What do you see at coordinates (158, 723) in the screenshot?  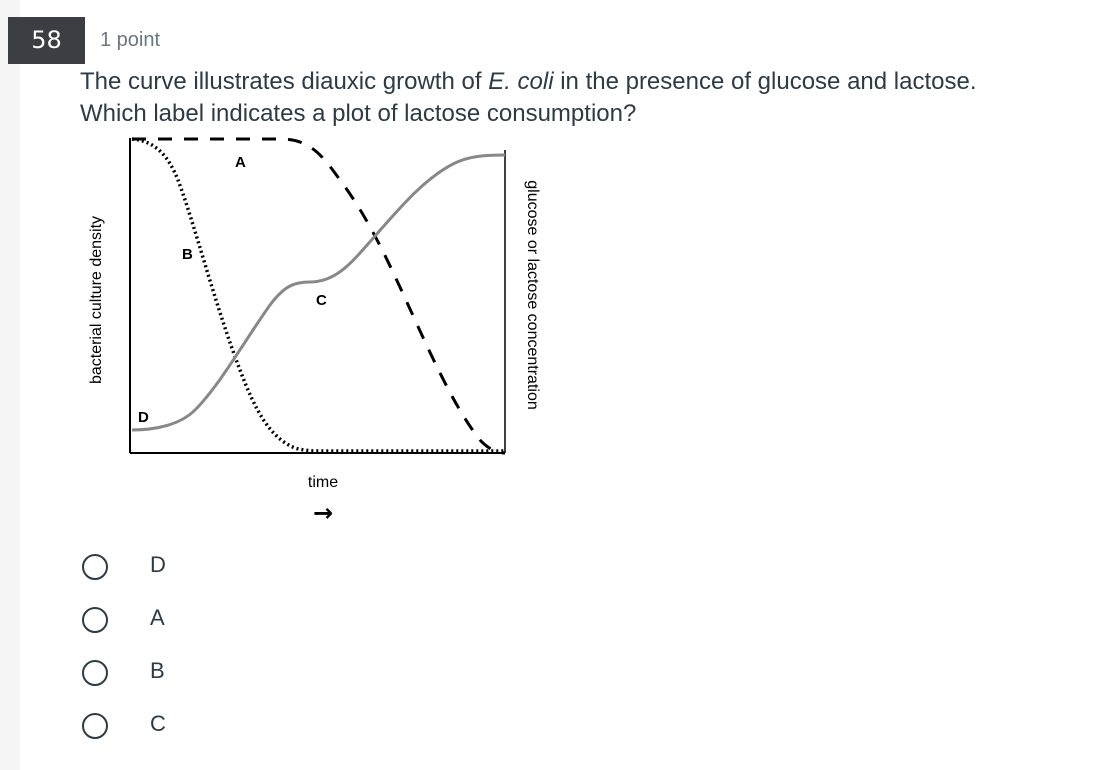 I see `answer-label: C` at bounding box center [158, 723].